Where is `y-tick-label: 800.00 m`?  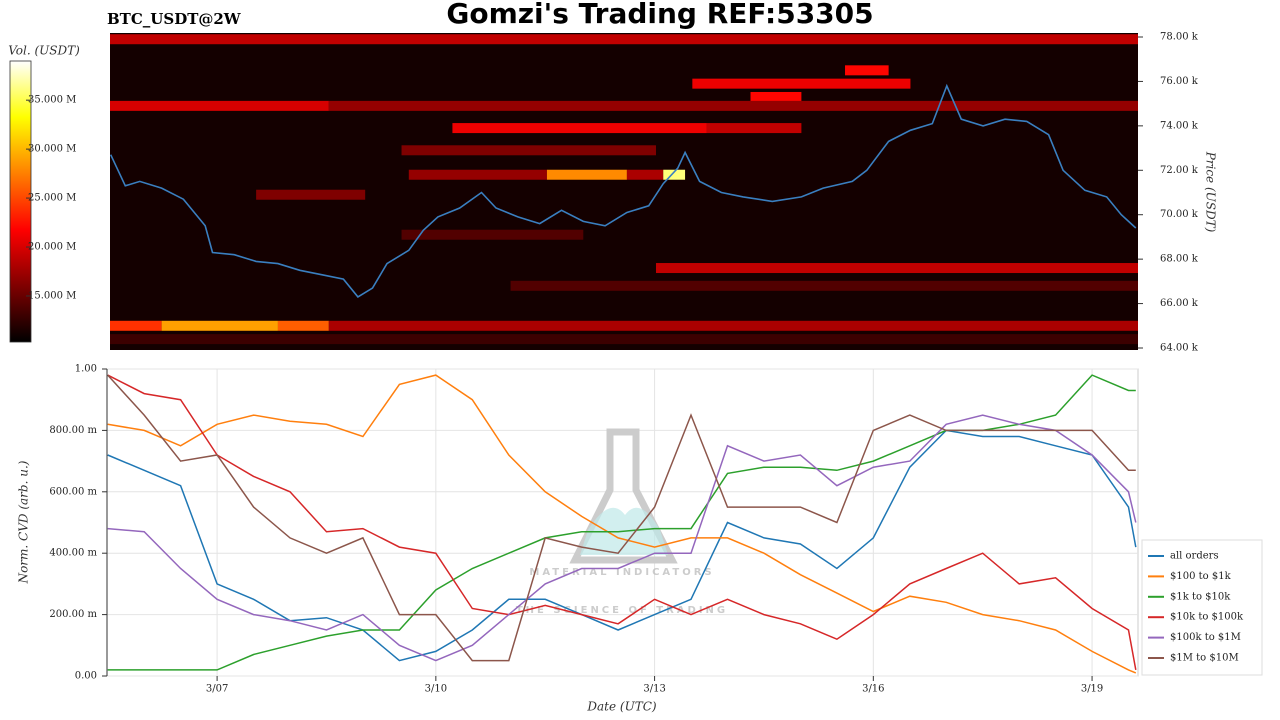 y-tick-label: 800.00 m is located at coordinates (73, 430).